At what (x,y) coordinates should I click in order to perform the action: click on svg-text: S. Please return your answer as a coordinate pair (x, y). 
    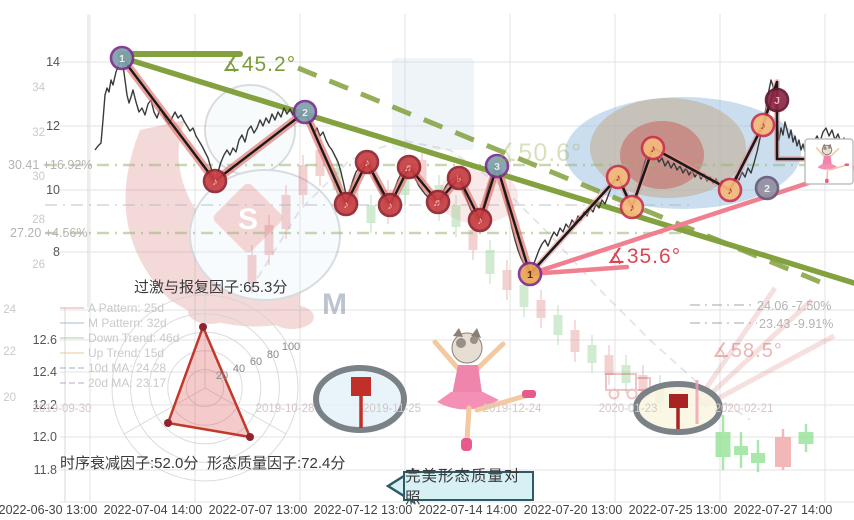
    Looking at the image, I should click on (248, 219).